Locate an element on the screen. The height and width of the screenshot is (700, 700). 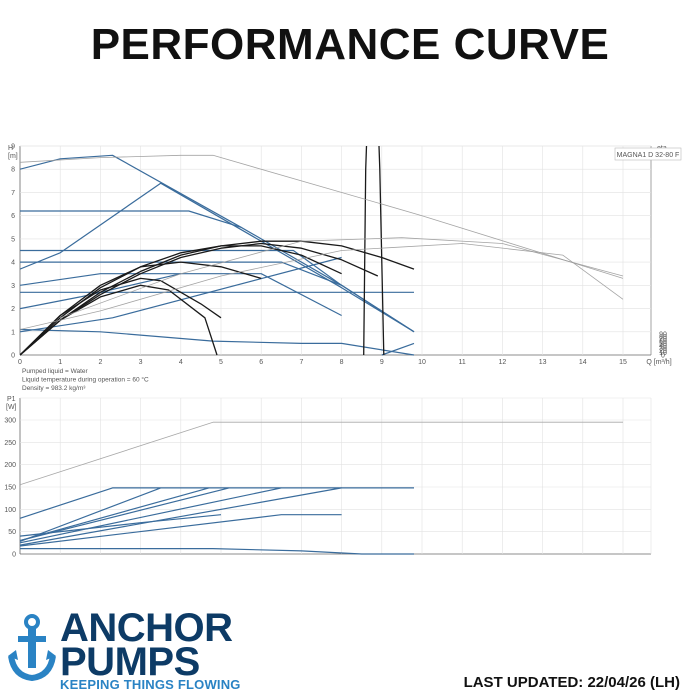
y-right-tick-label: 90 is located at coordinates (663, 335).